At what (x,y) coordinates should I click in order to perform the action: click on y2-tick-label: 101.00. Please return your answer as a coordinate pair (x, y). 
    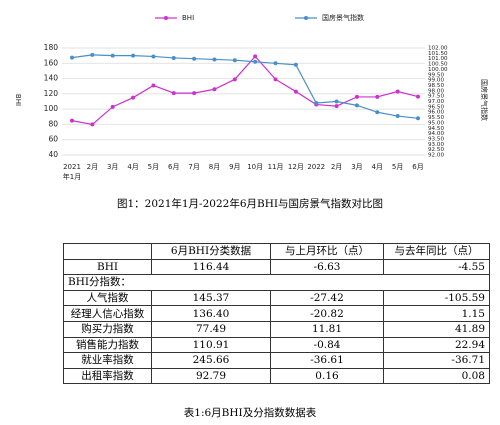
    Looking at the image, I should click on (438, 59).